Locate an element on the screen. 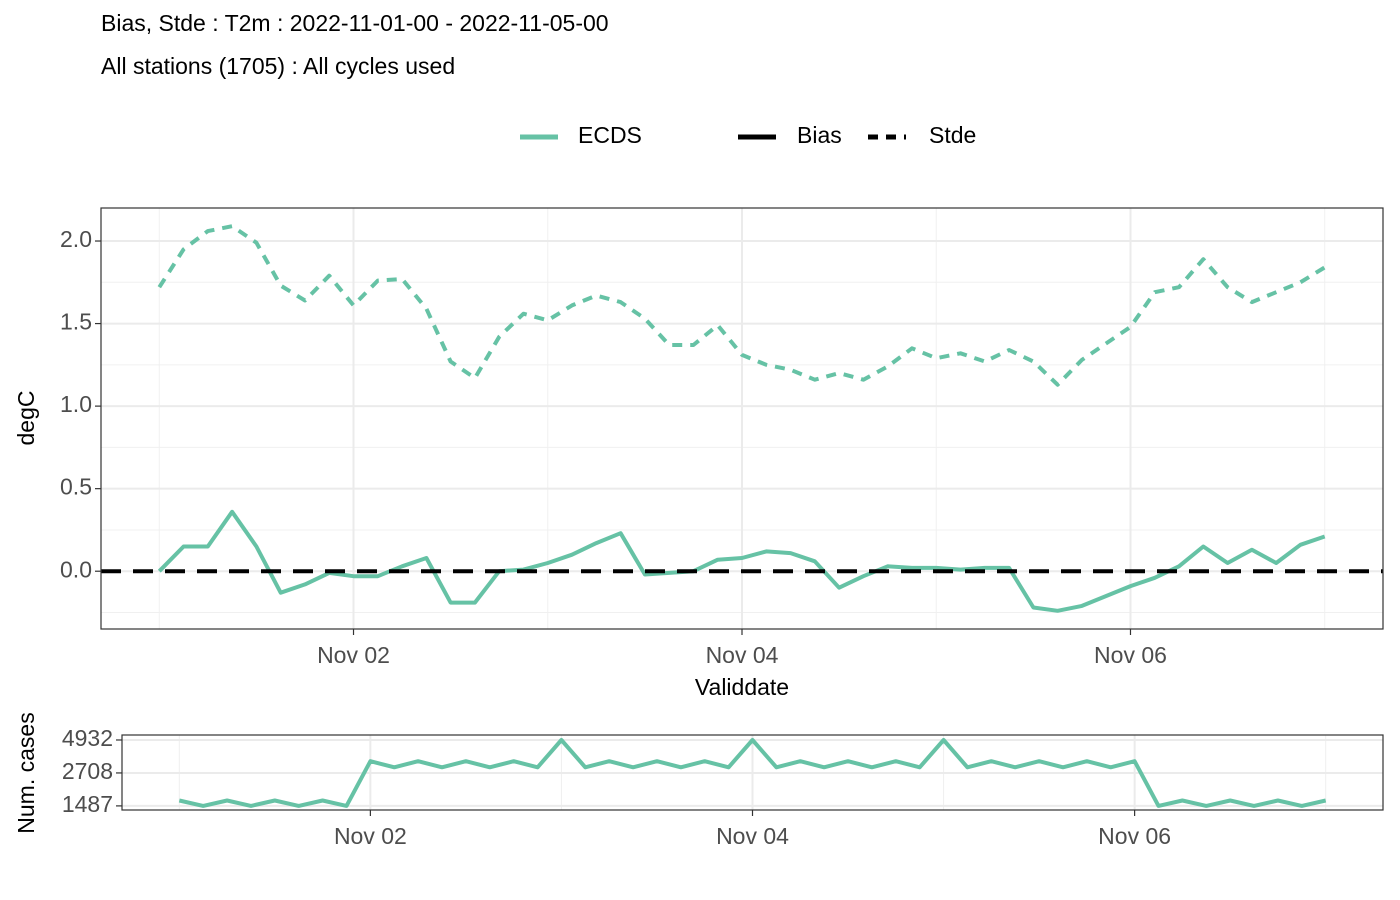  y-tick-label: 2708 is located at coordinates (87, 771).